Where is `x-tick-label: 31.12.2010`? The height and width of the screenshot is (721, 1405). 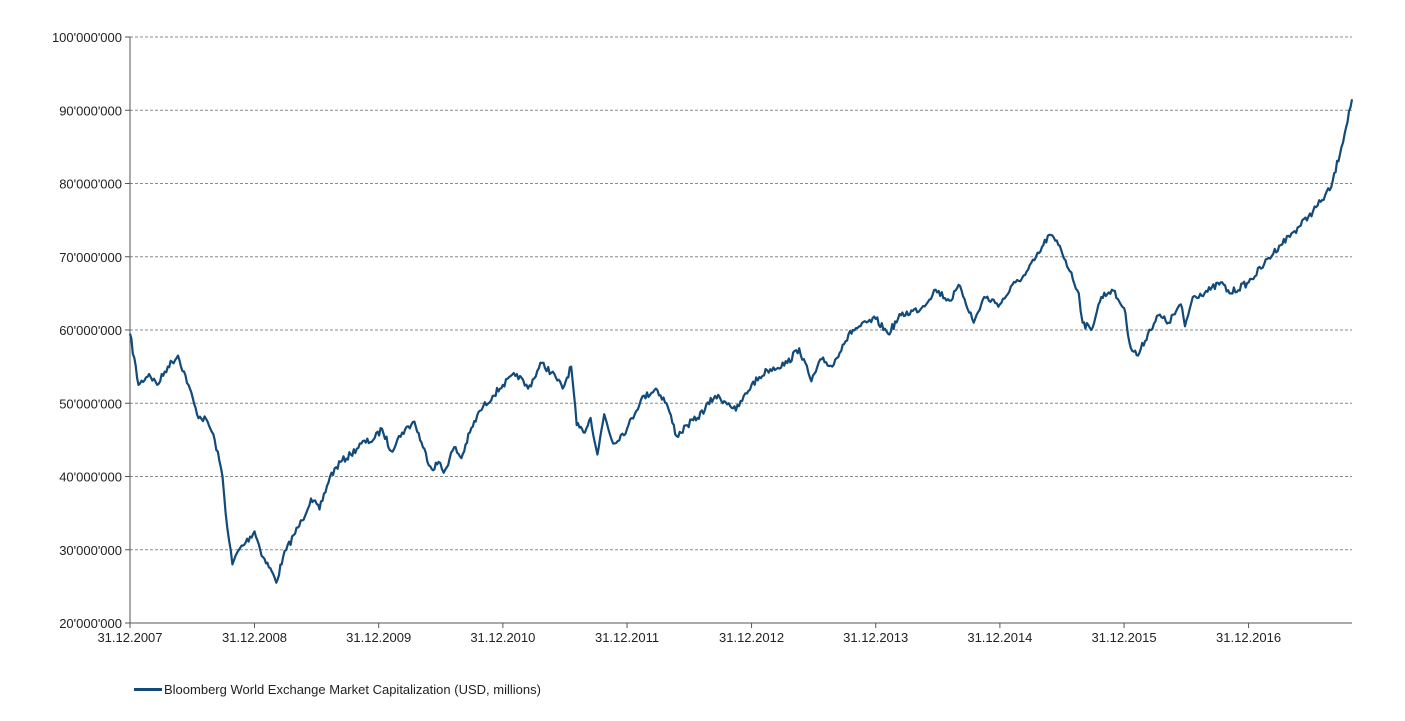
x-tick-label: 31.12.2010 is located at coordinates (502, 637).